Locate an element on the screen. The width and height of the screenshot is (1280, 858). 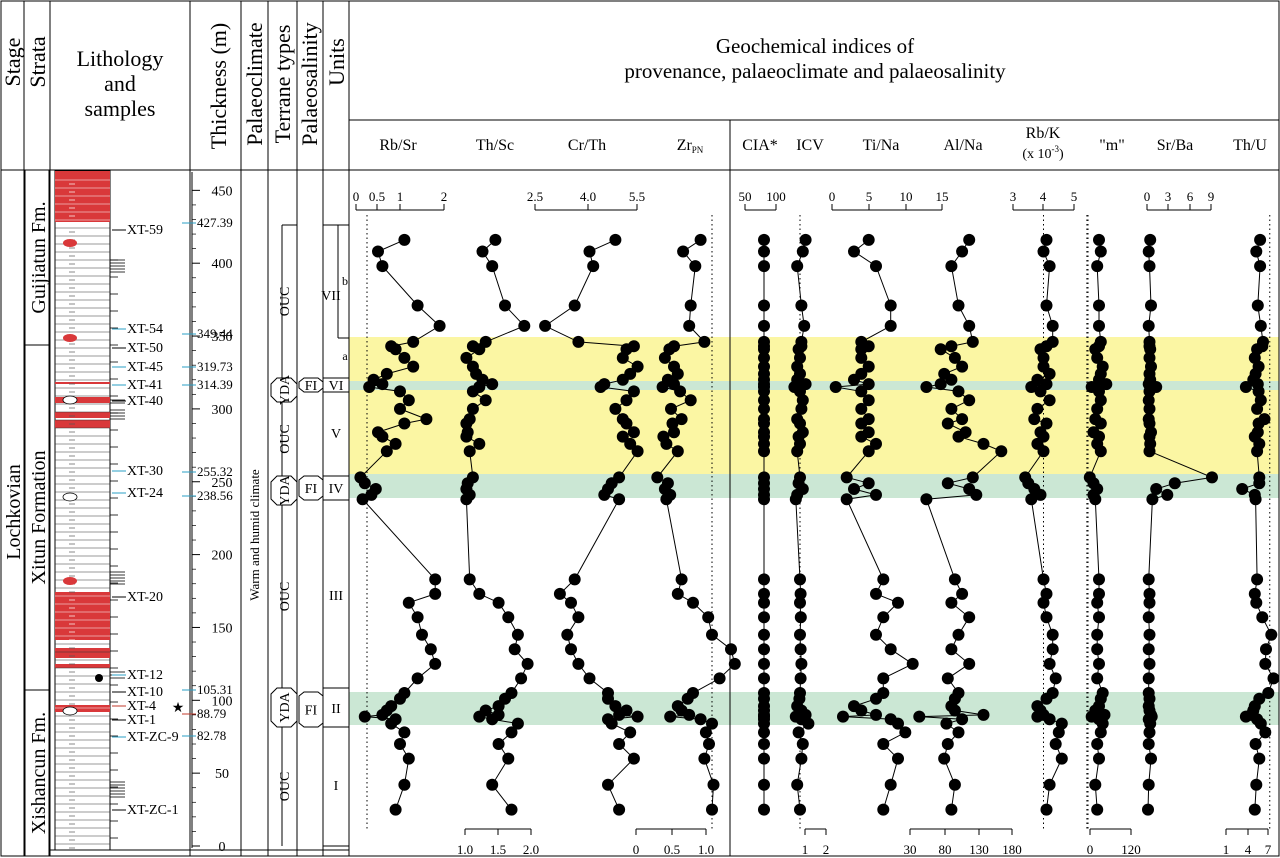
axis-tick-label-0-0: 0 is located at coordinates (356, 196).